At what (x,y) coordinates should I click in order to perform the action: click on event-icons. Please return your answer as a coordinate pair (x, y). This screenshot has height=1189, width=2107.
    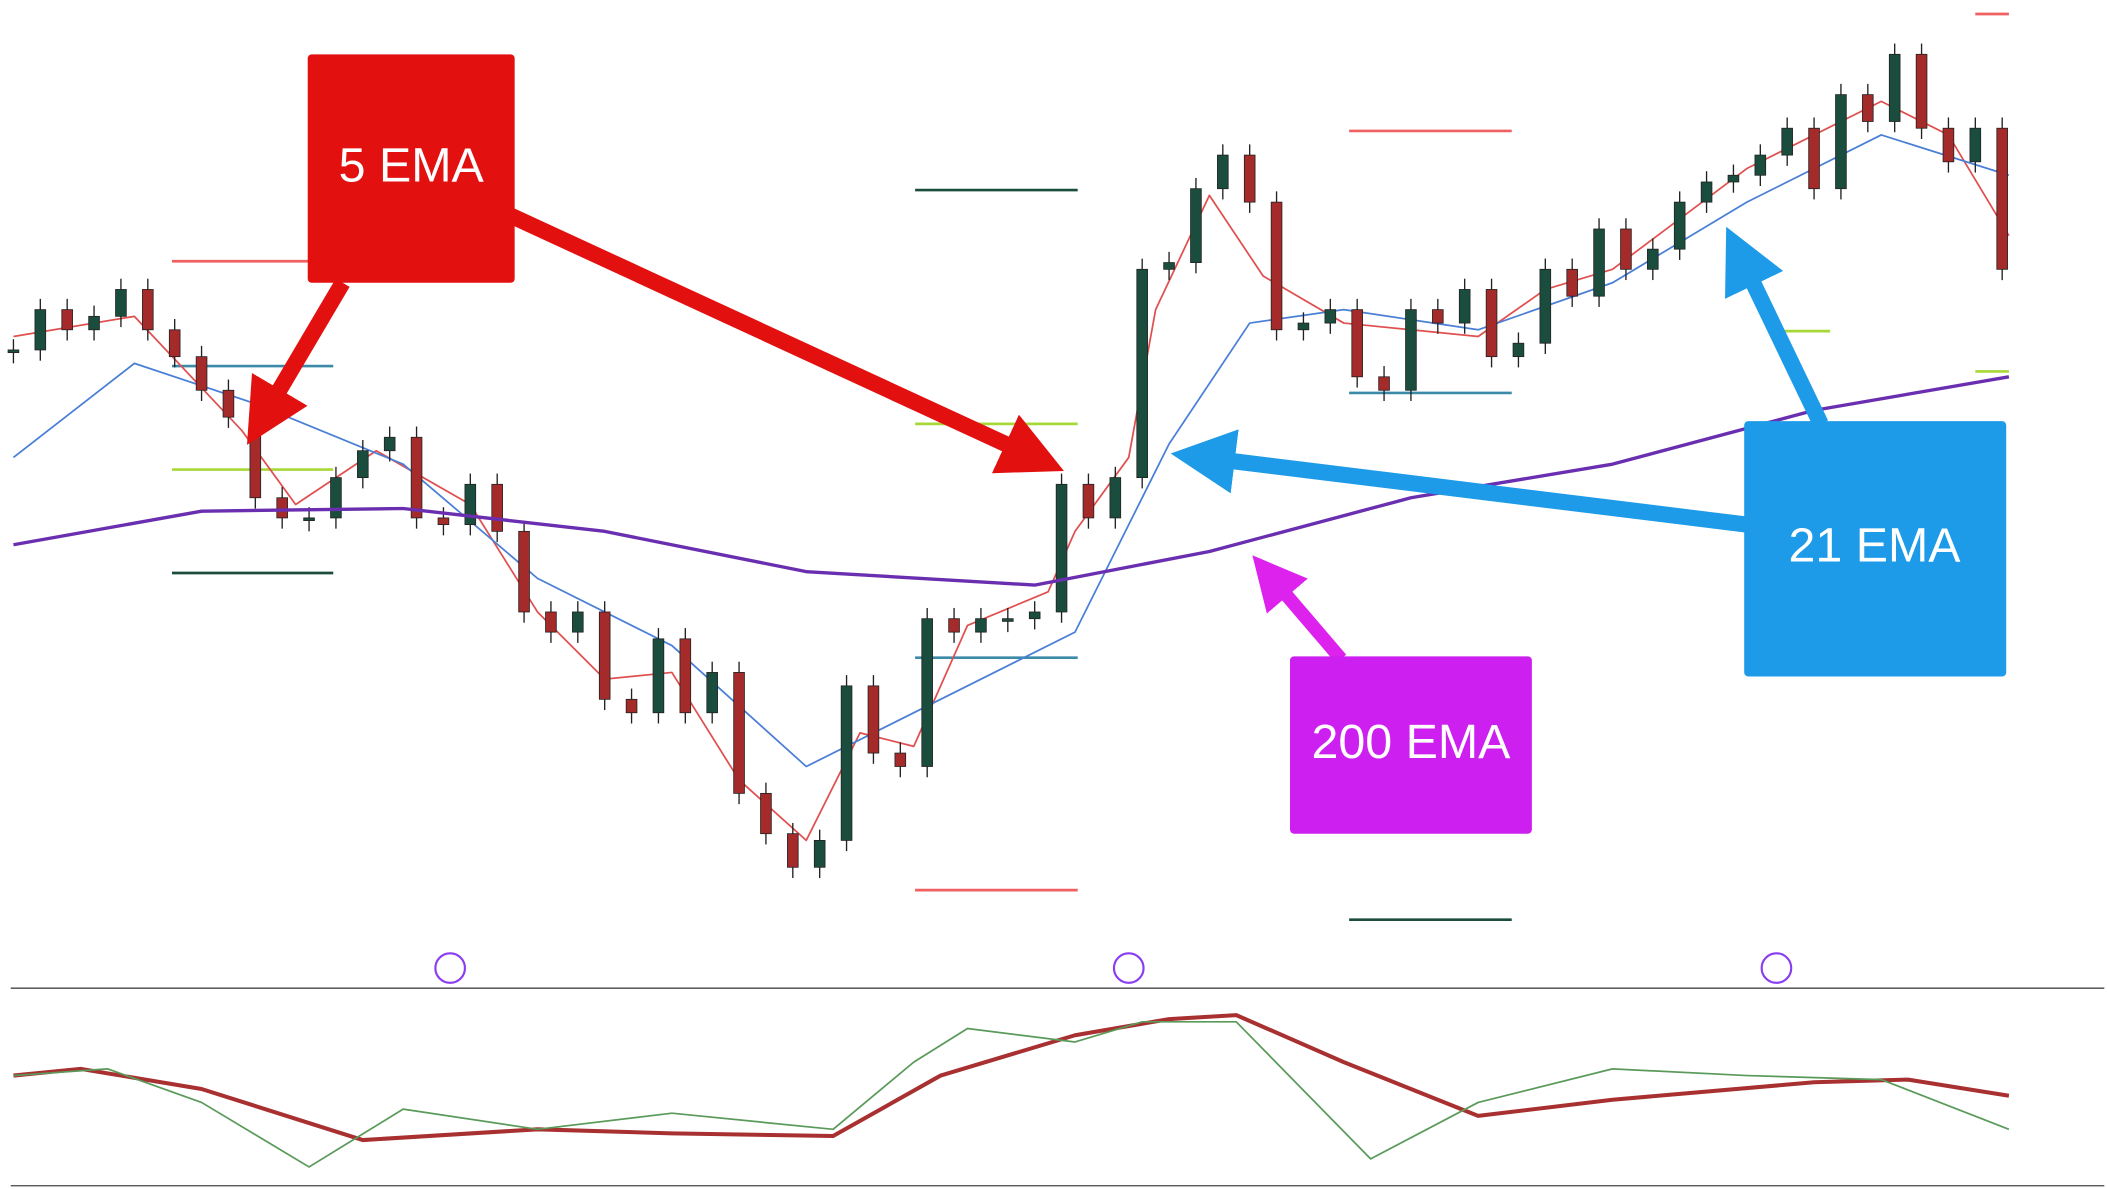
    Looking at the image, I should click on (1113, 968).